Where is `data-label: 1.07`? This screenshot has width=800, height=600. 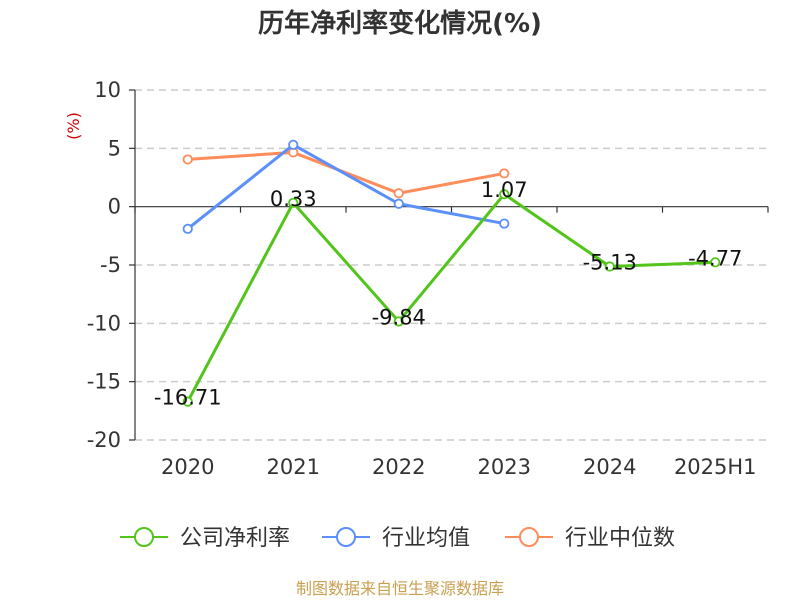
data-label: 1.07 is located at coordinates (504, 190).